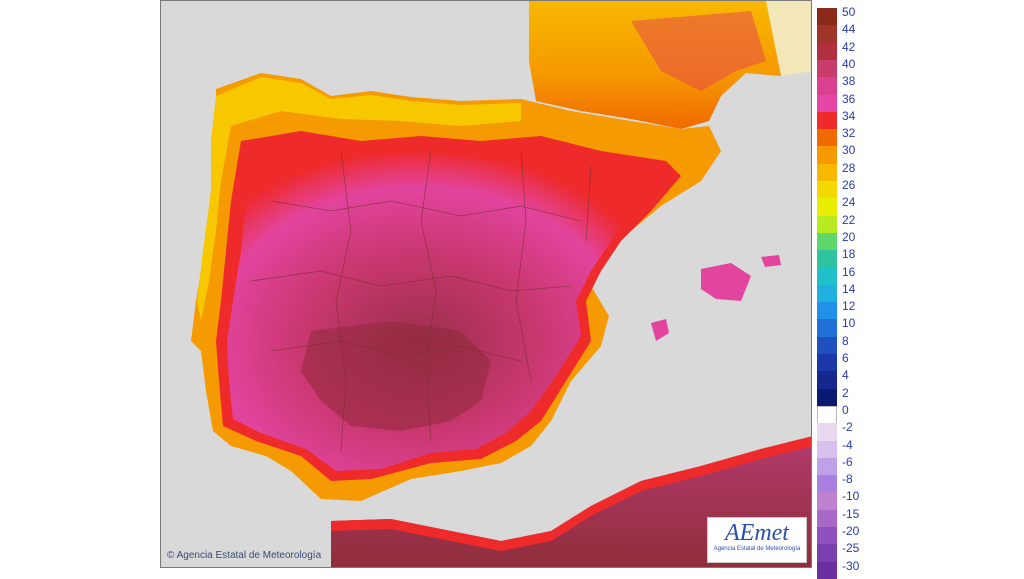  Describe the element at coordinates (849, 236) in the screenshot. I see `legend-tick-label: 20` at that location.